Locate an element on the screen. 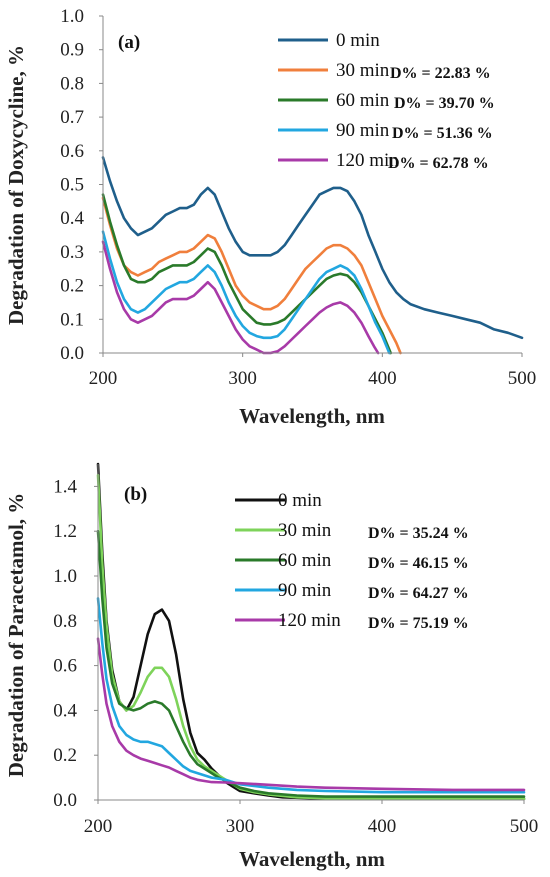  chart-b-x-axis-label: Wavelength, nm is located at coordinates (312, 859).